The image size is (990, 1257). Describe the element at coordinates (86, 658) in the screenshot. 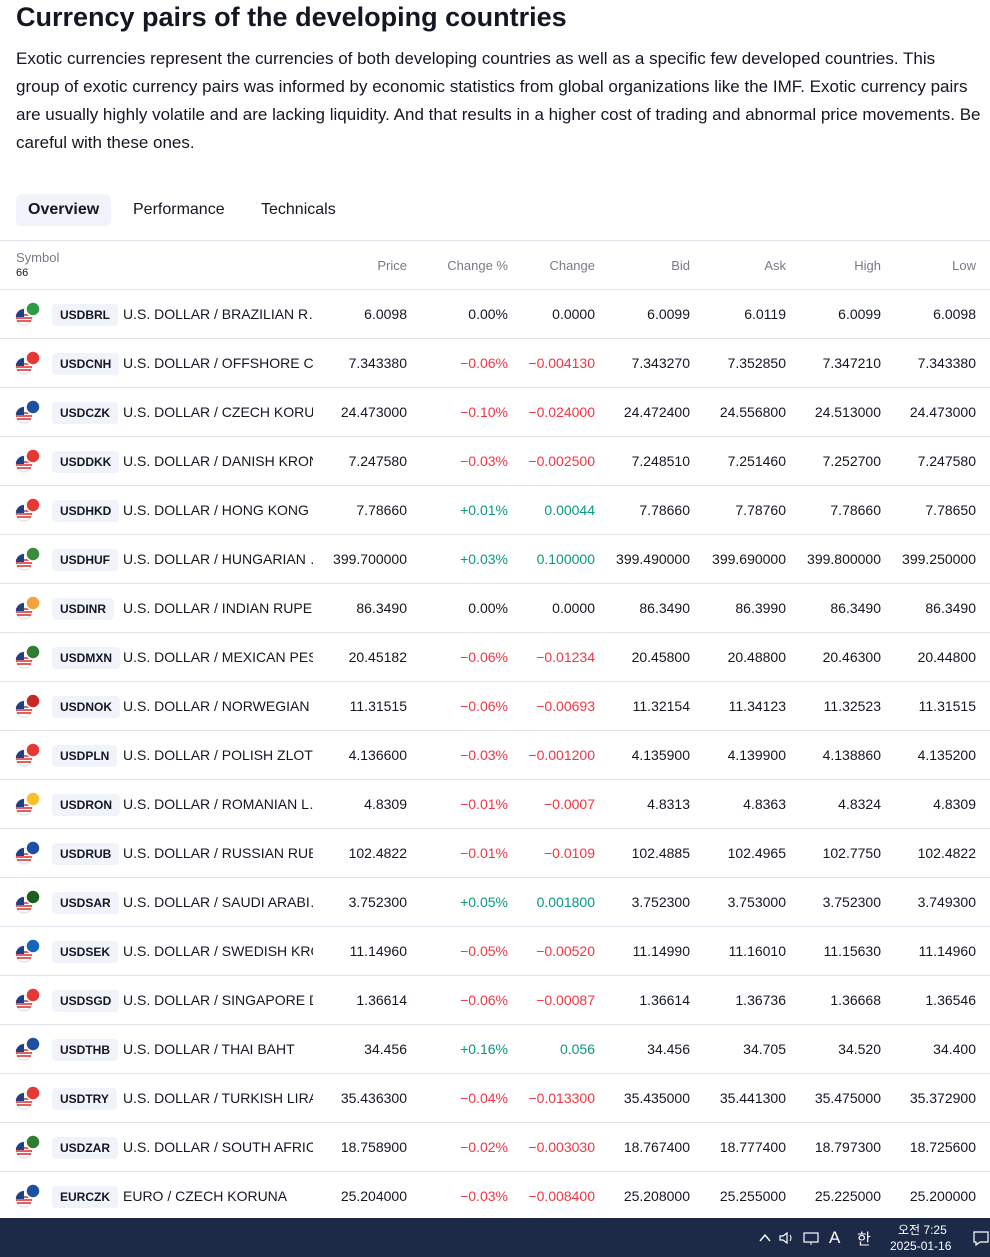

I see `ticker-badge: USDMXN` at that location.